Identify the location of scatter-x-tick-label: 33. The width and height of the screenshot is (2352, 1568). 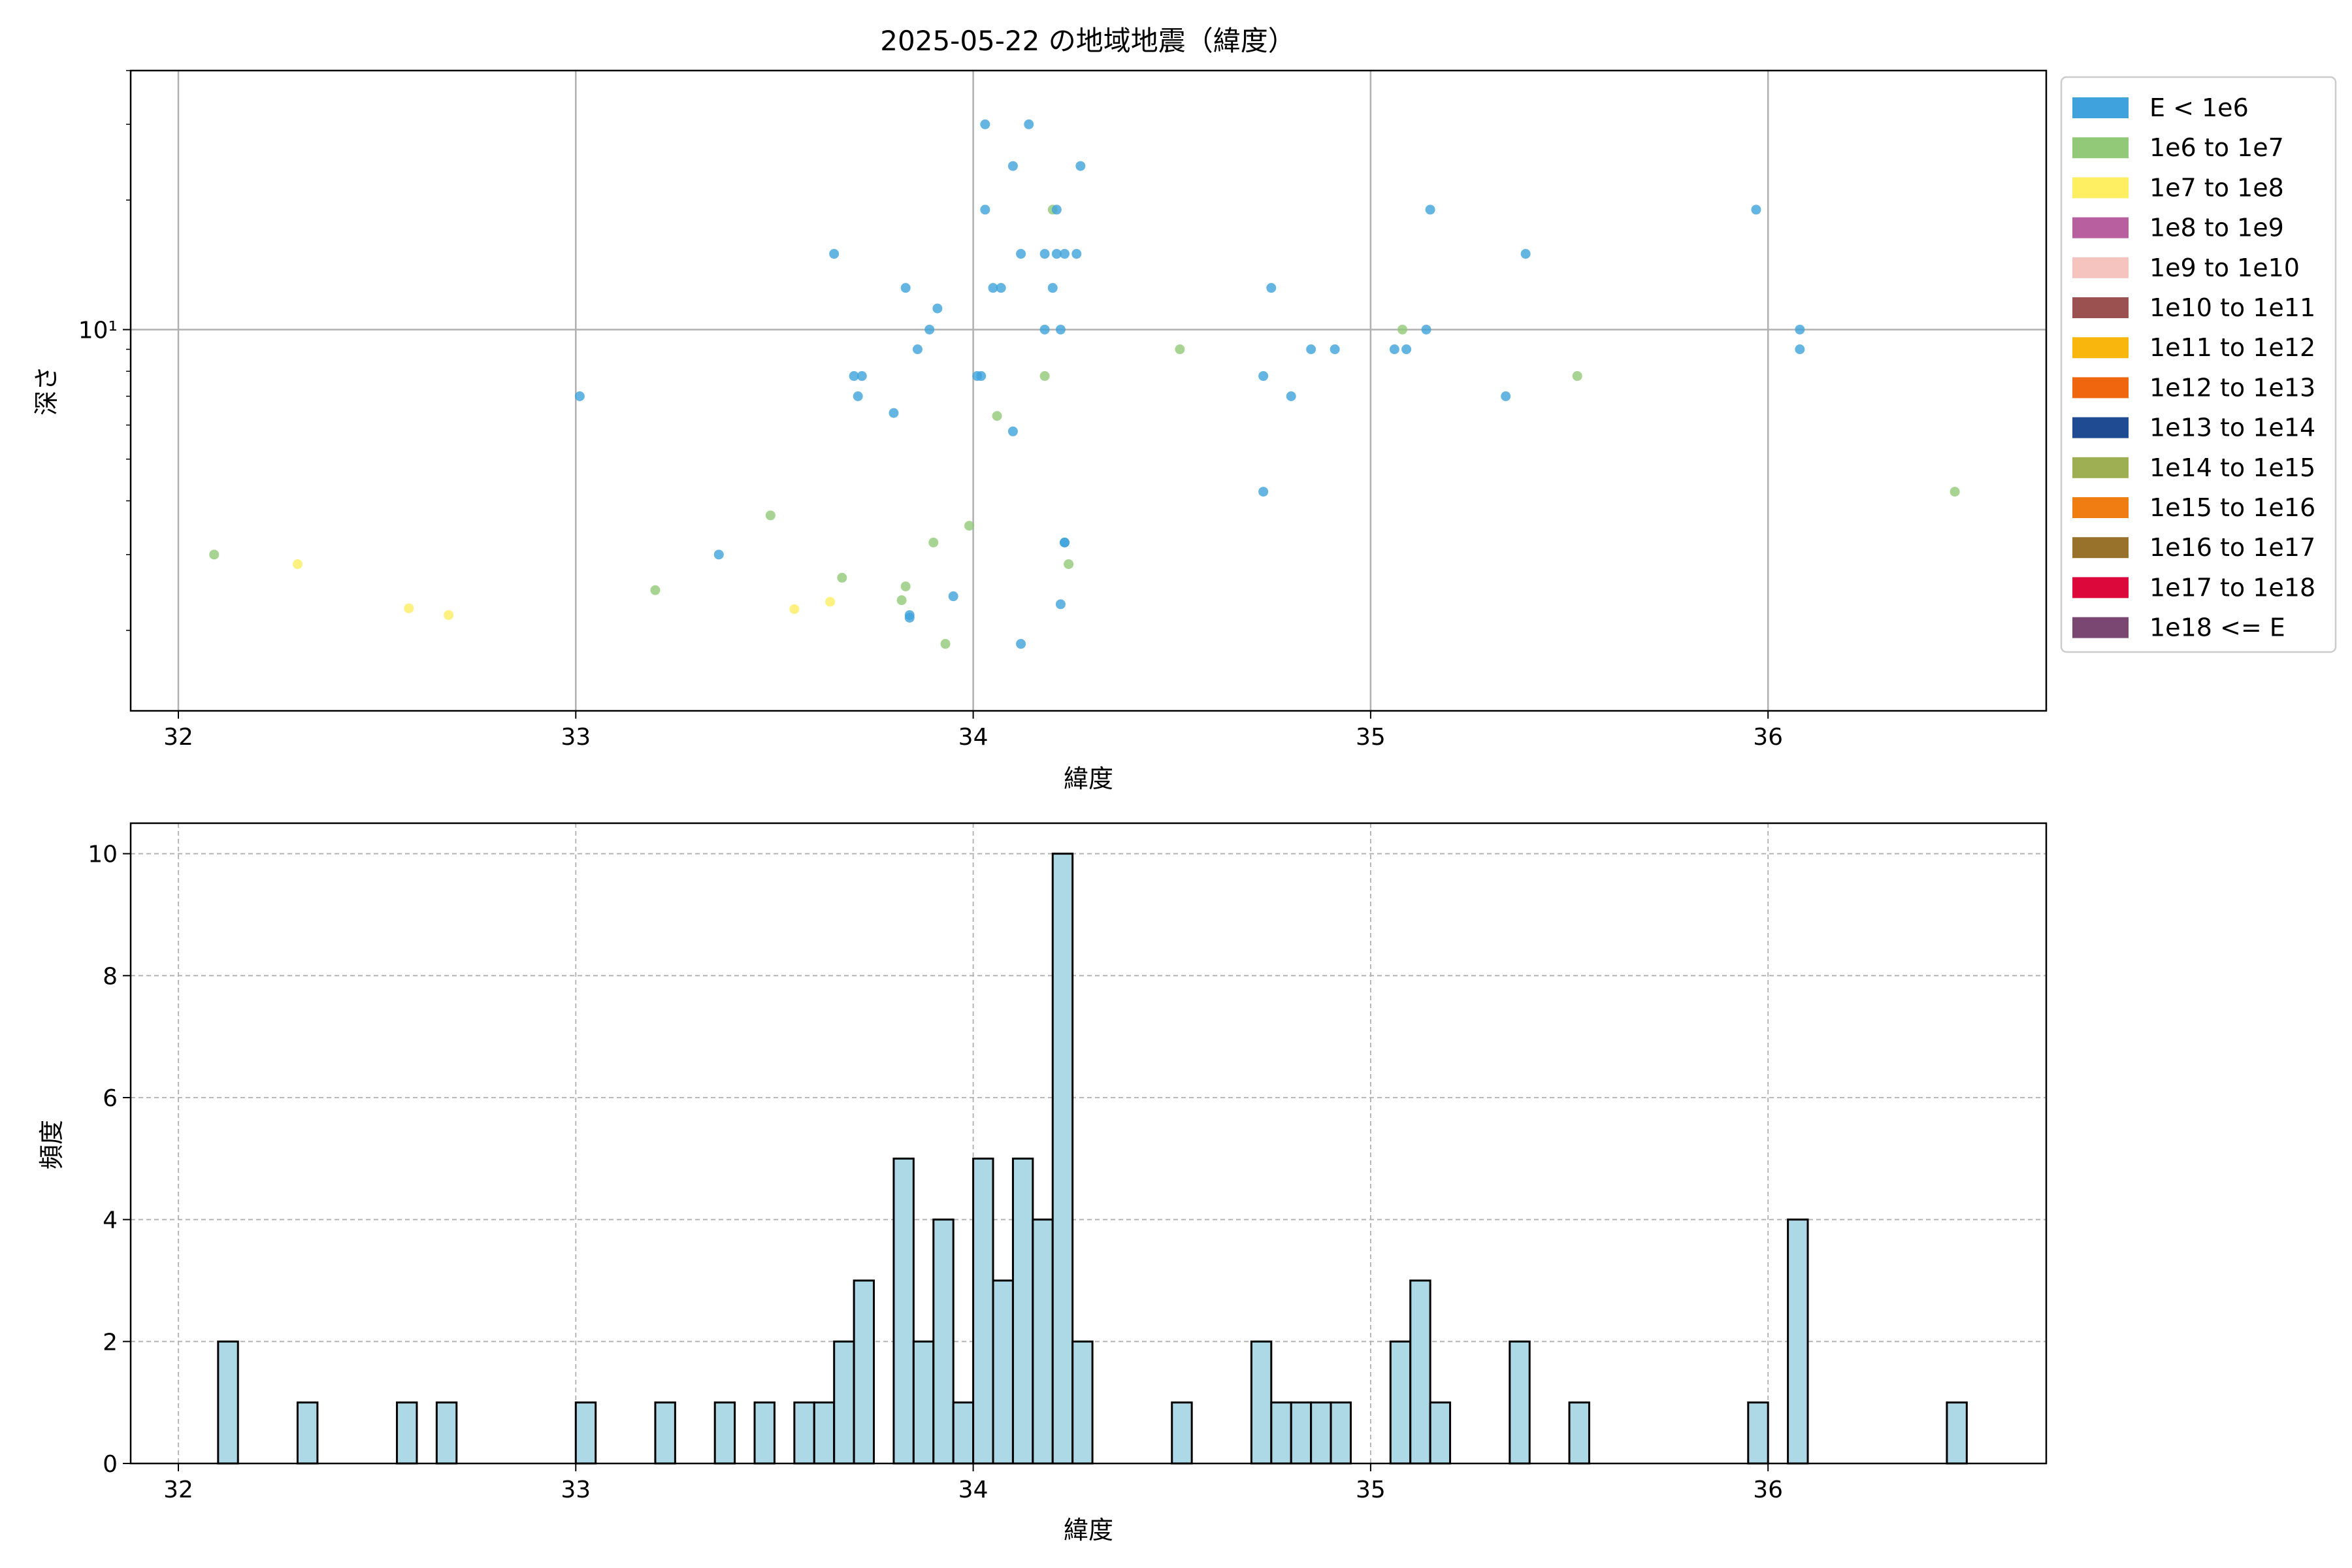
(576, 737).